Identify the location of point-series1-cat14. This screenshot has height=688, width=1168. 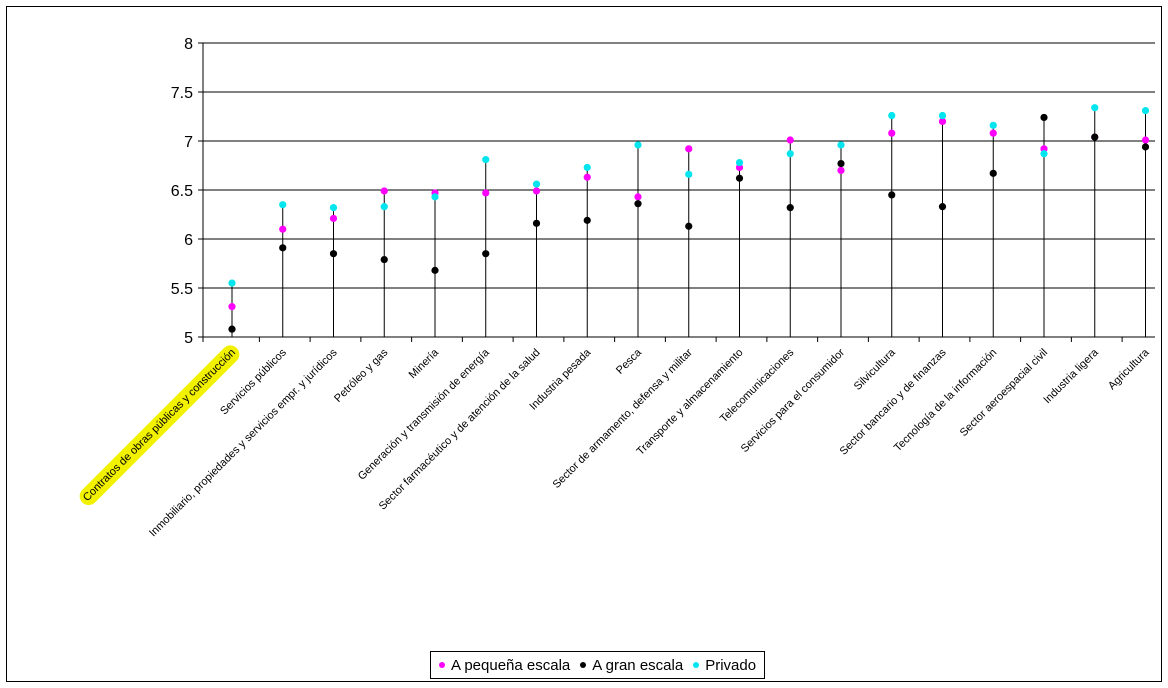
(942, 207).